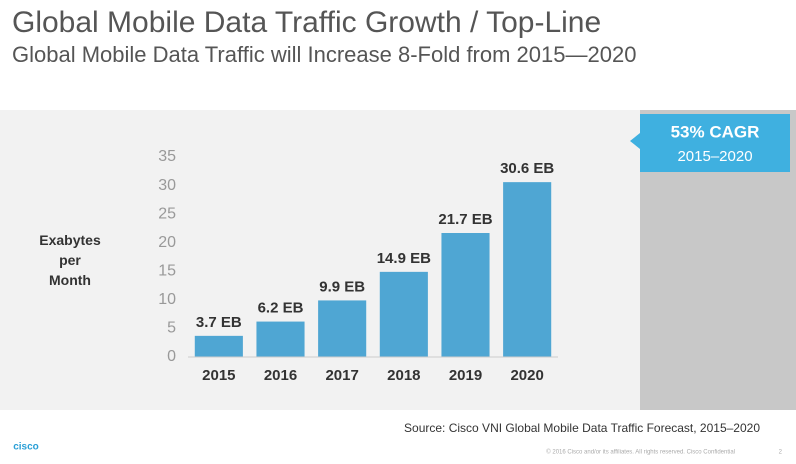  What do you see at coordinates (281, 308) in the screenshot?
I see `value-label: 6.2 EB` at bounding box center [281, 308].